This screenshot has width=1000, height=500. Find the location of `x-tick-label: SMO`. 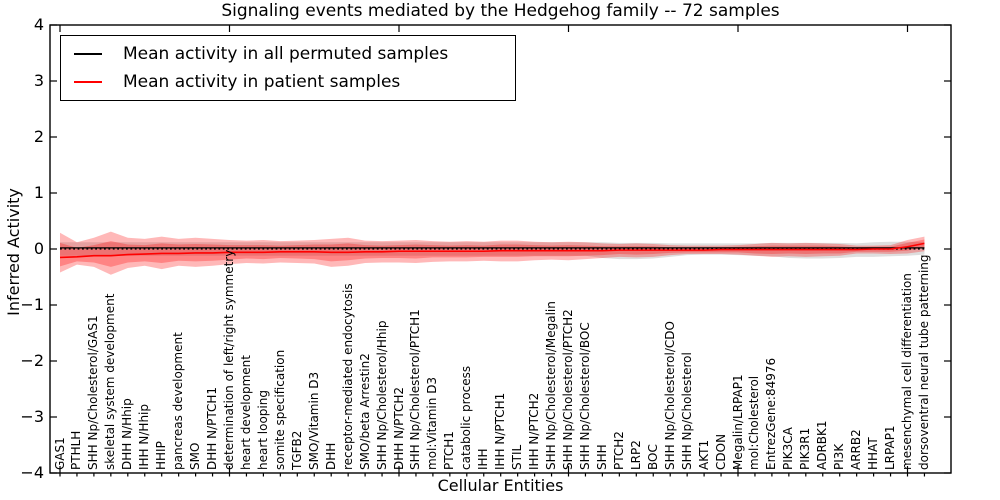

x-tick-label: SMO is located at coordinates (195, 456).